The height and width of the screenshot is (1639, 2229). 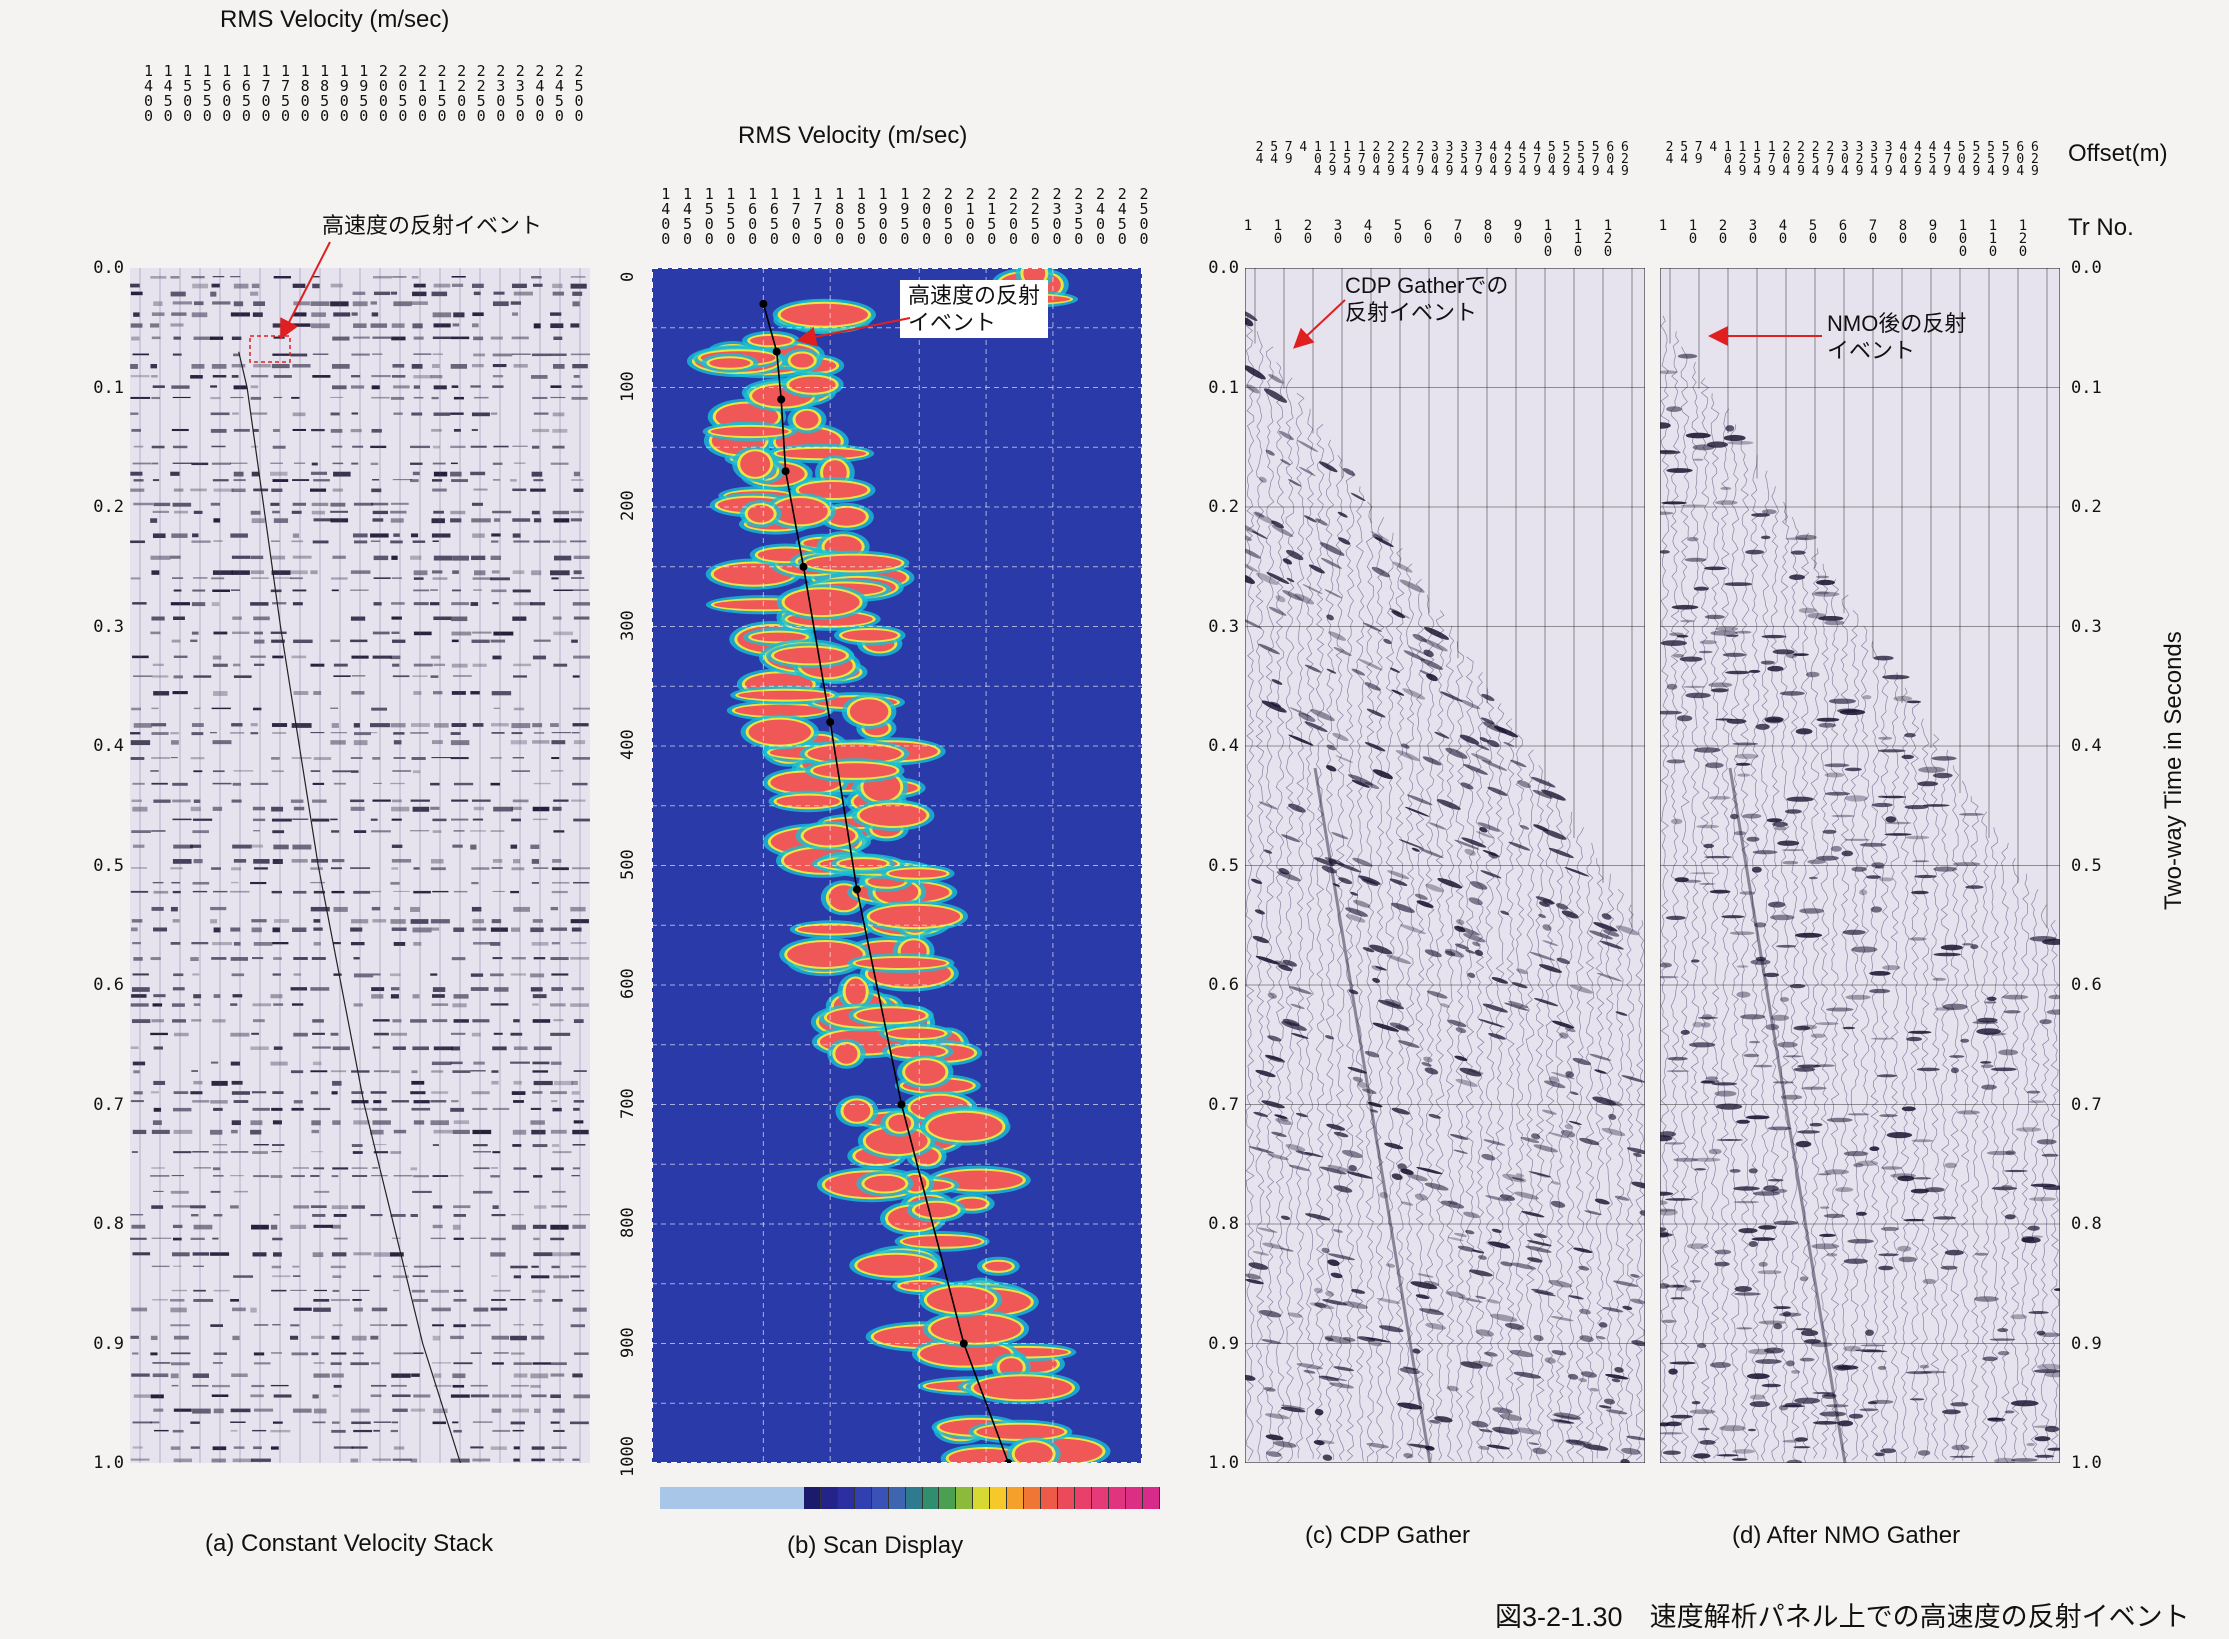 What do you see at coordinates (2006, 158) in the screenshot?
I see `offset-label: 579` at bounding box center [2006, 158].